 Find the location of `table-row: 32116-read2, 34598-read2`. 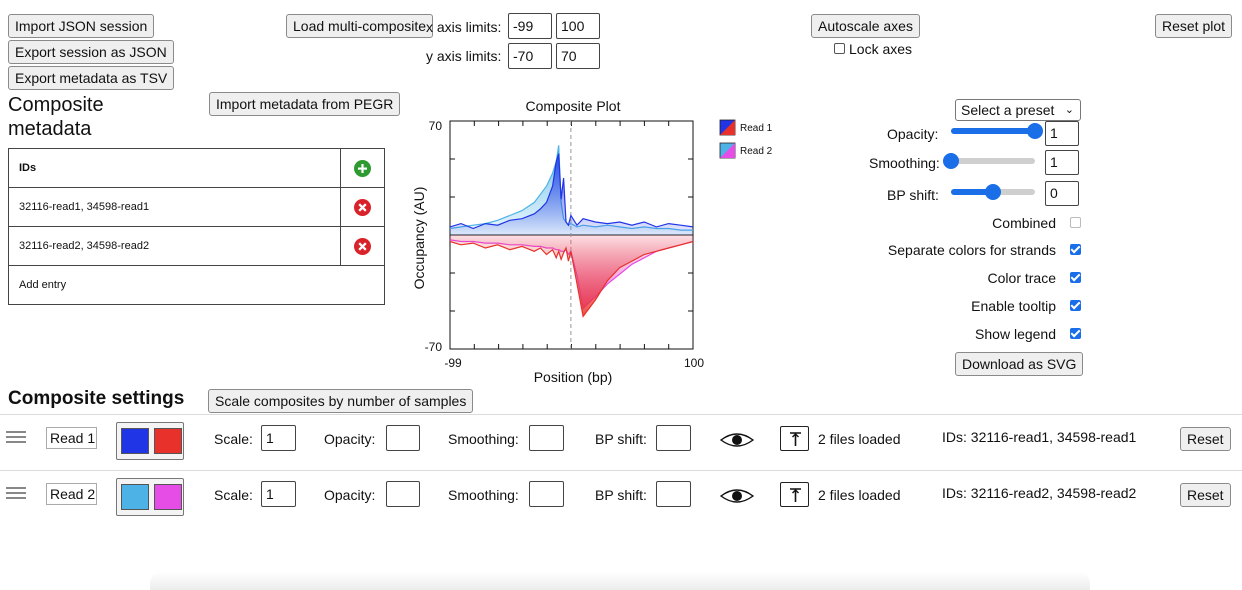

table-row: 32116-read2, 34598-read2 is located at coordinates (196, 246).